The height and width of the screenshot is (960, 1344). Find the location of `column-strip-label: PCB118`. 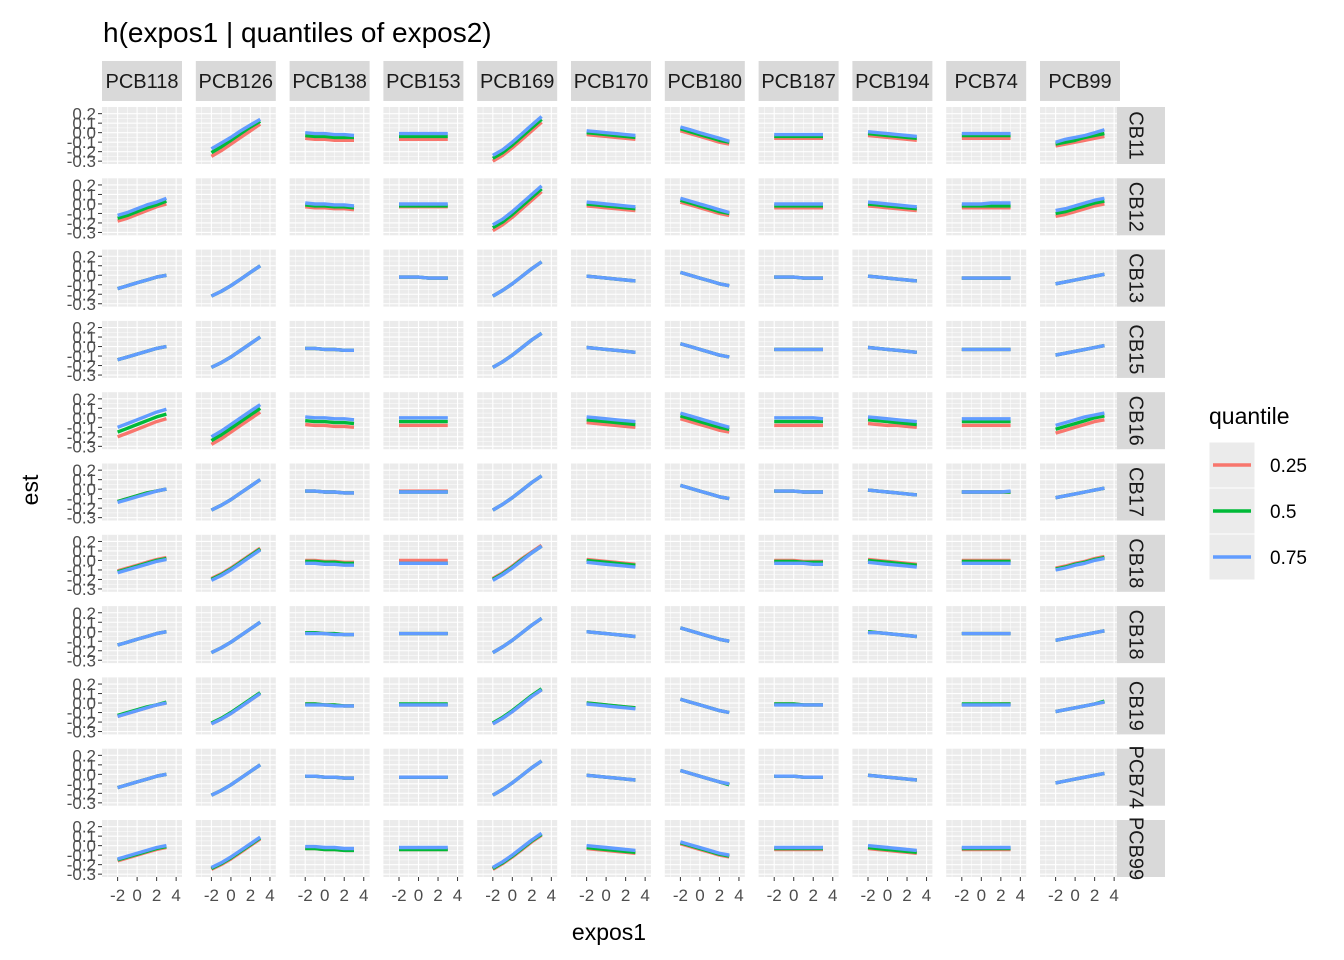

column-strip-label: PCB118 is located at coordinates (141, 82).